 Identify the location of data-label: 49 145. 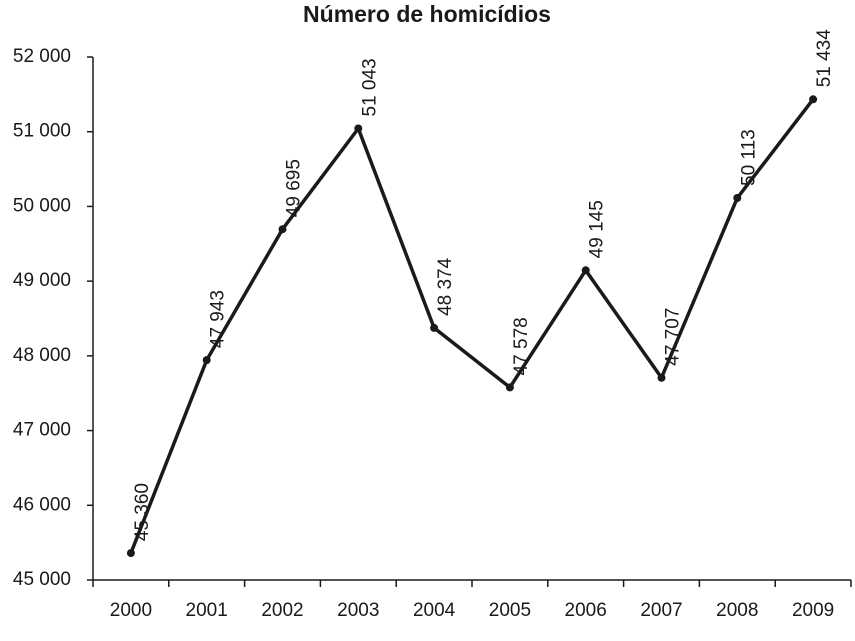
(597, 229).